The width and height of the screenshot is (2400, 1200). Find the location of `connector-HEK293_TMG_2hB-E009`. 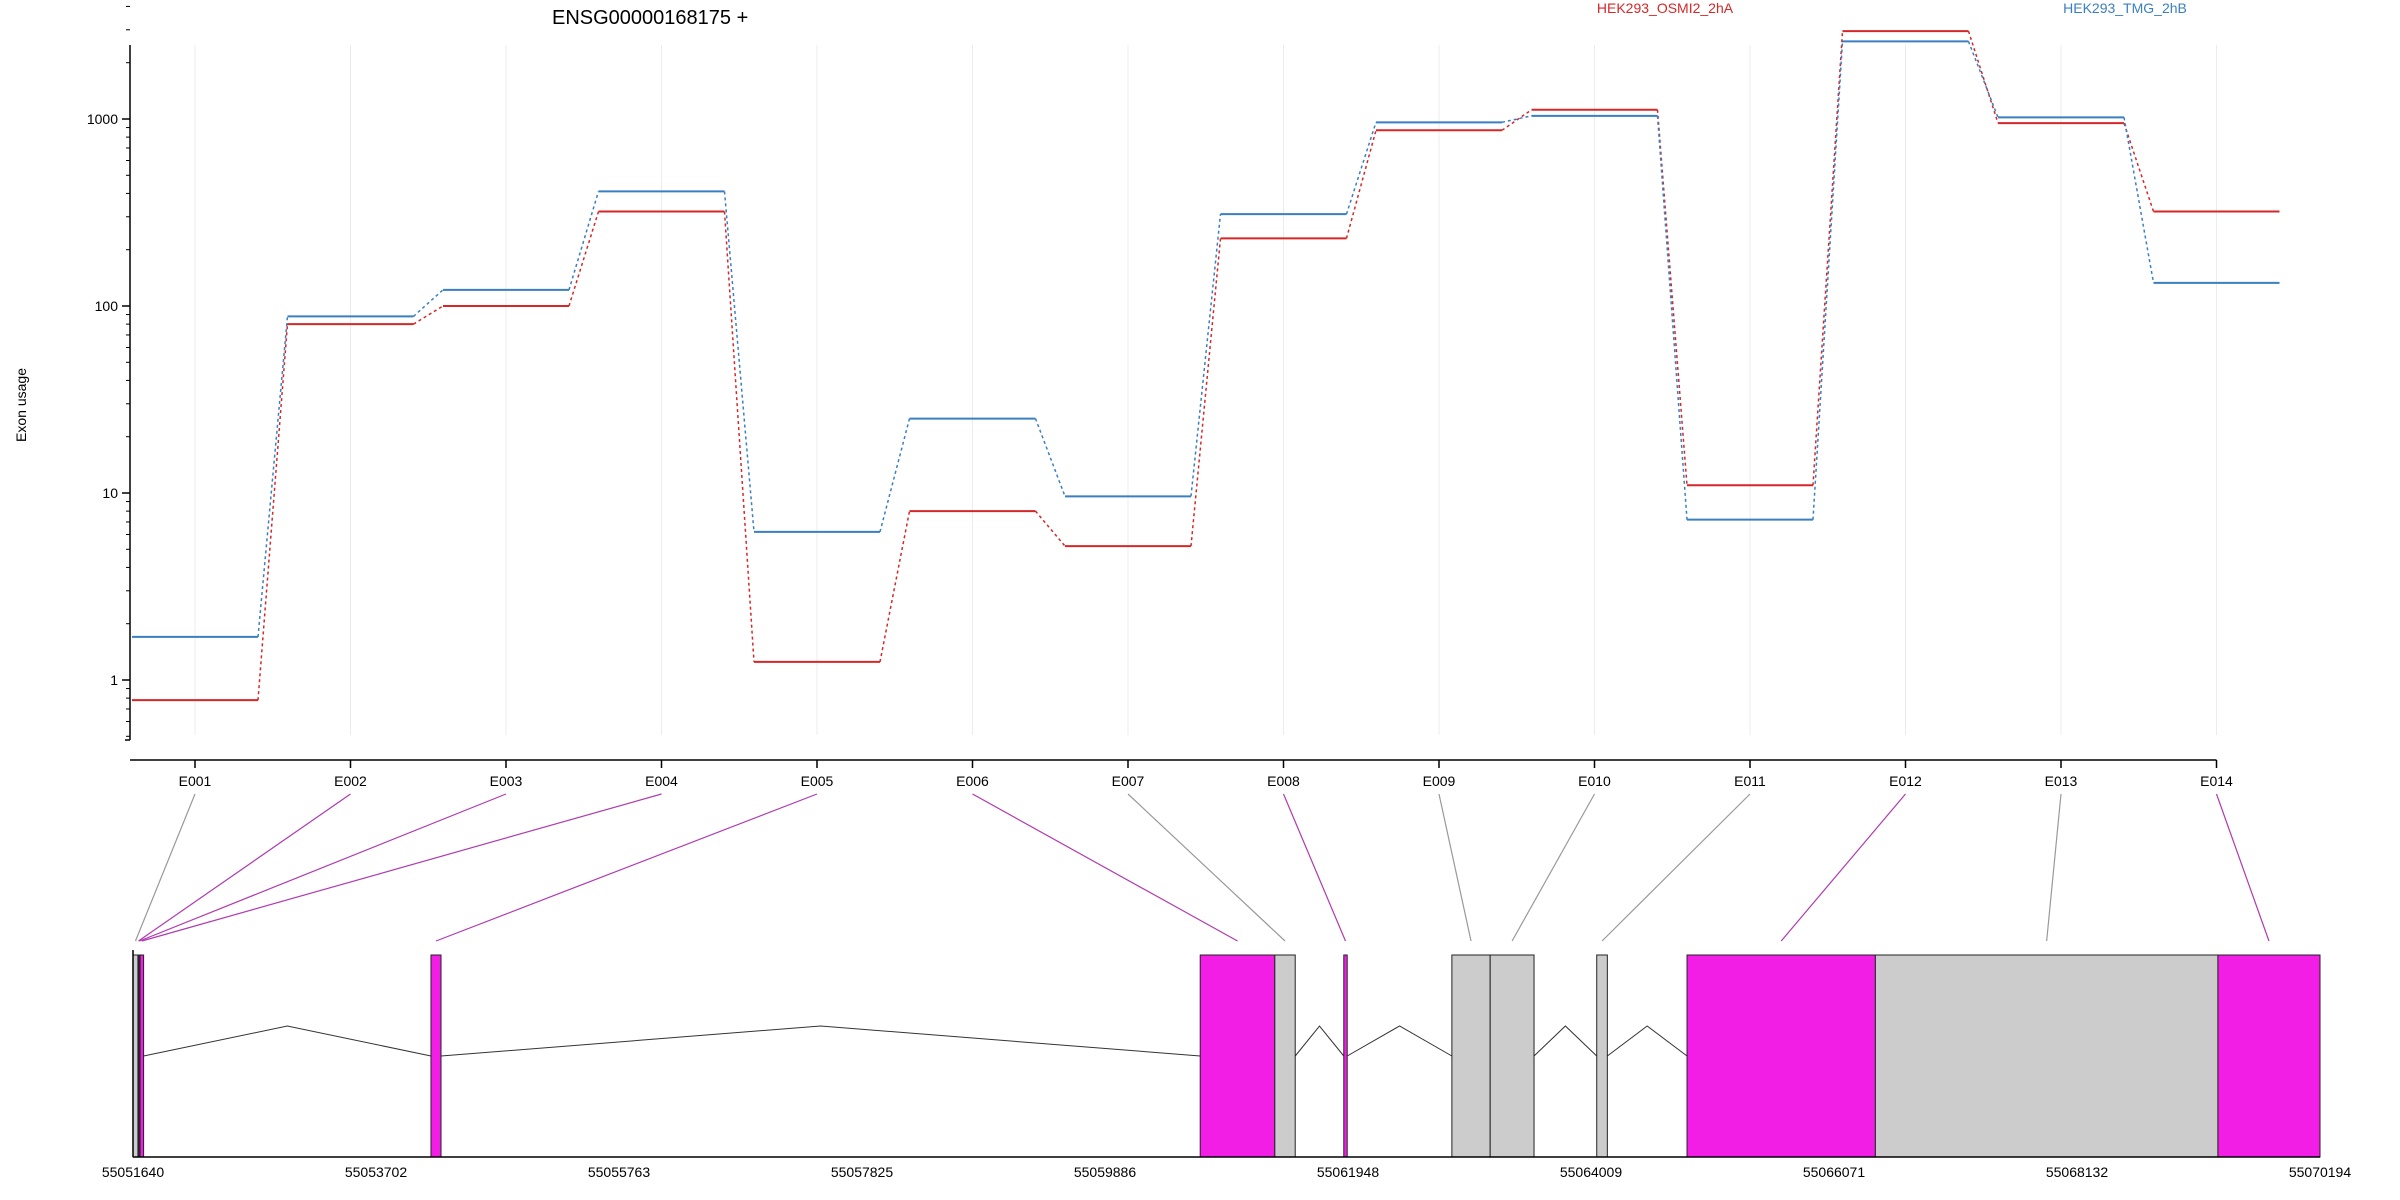

connector-HEK293_TMG_2hB-E009 is located at coordinates (1516, 119).